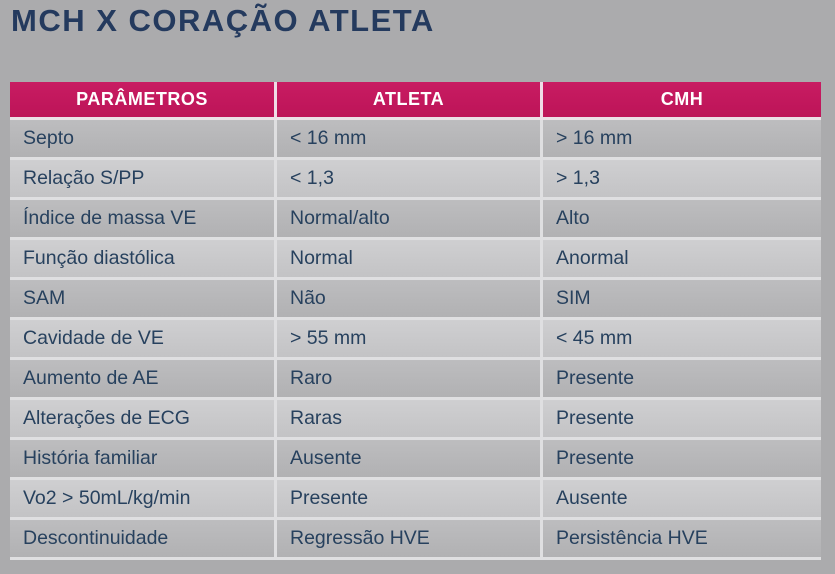 This screenshot has height=574, width=835. I want to click on table-row: Aumento de AE Raro Presente, so click(415, 380).